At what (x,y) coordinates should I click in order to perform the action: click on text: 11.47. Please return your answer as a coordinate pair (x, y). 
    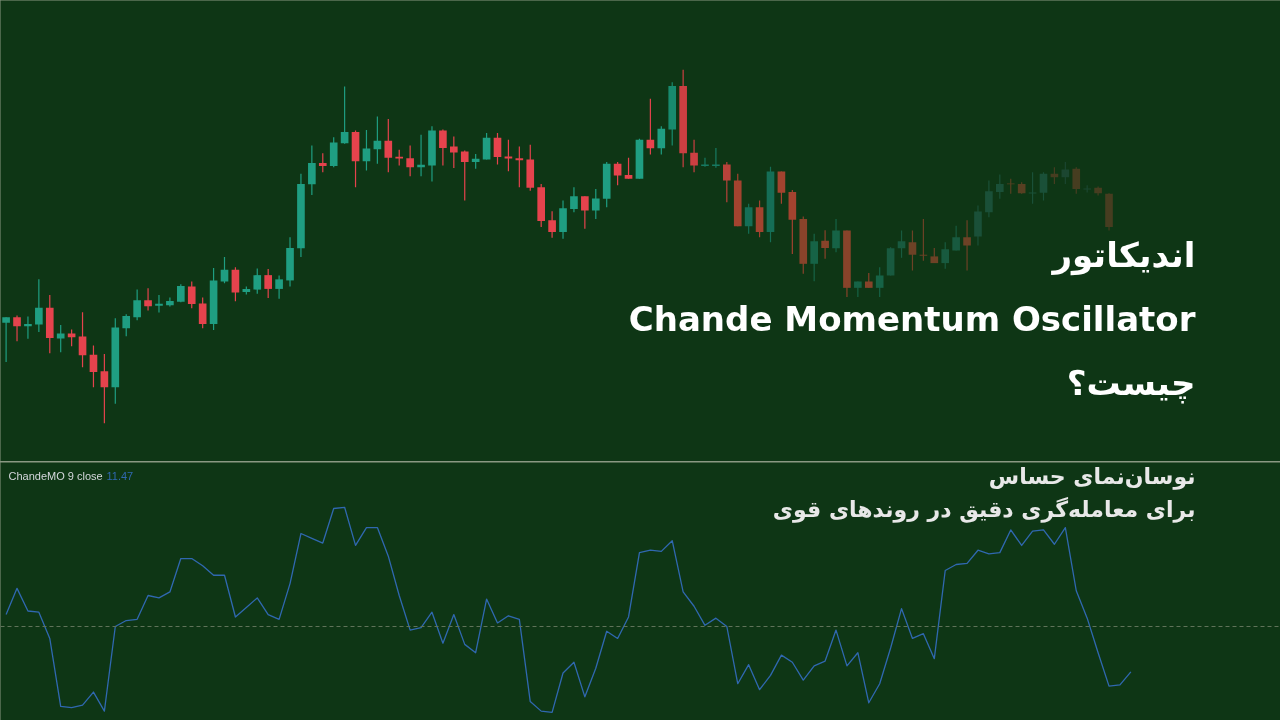
    Looking at the image, I should click on (120, 475).